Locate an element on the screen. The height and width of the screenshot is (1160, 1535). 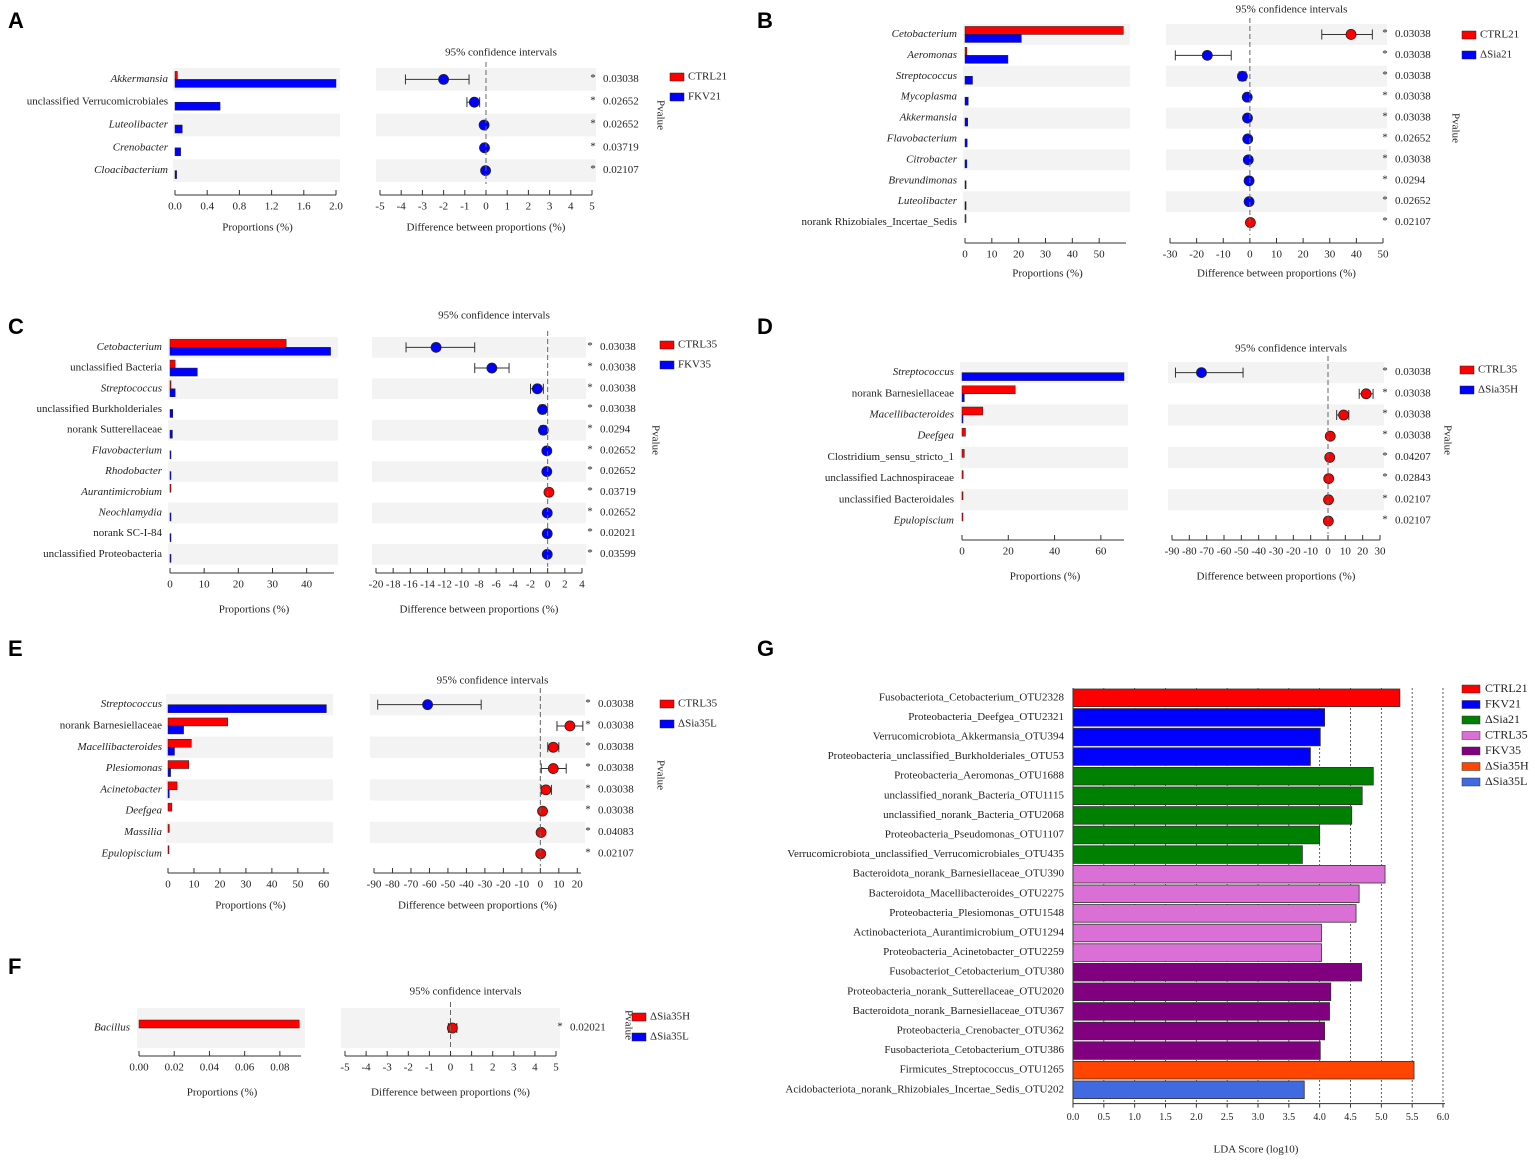
tick-label: 40 is located at coordinates (1055, 552).